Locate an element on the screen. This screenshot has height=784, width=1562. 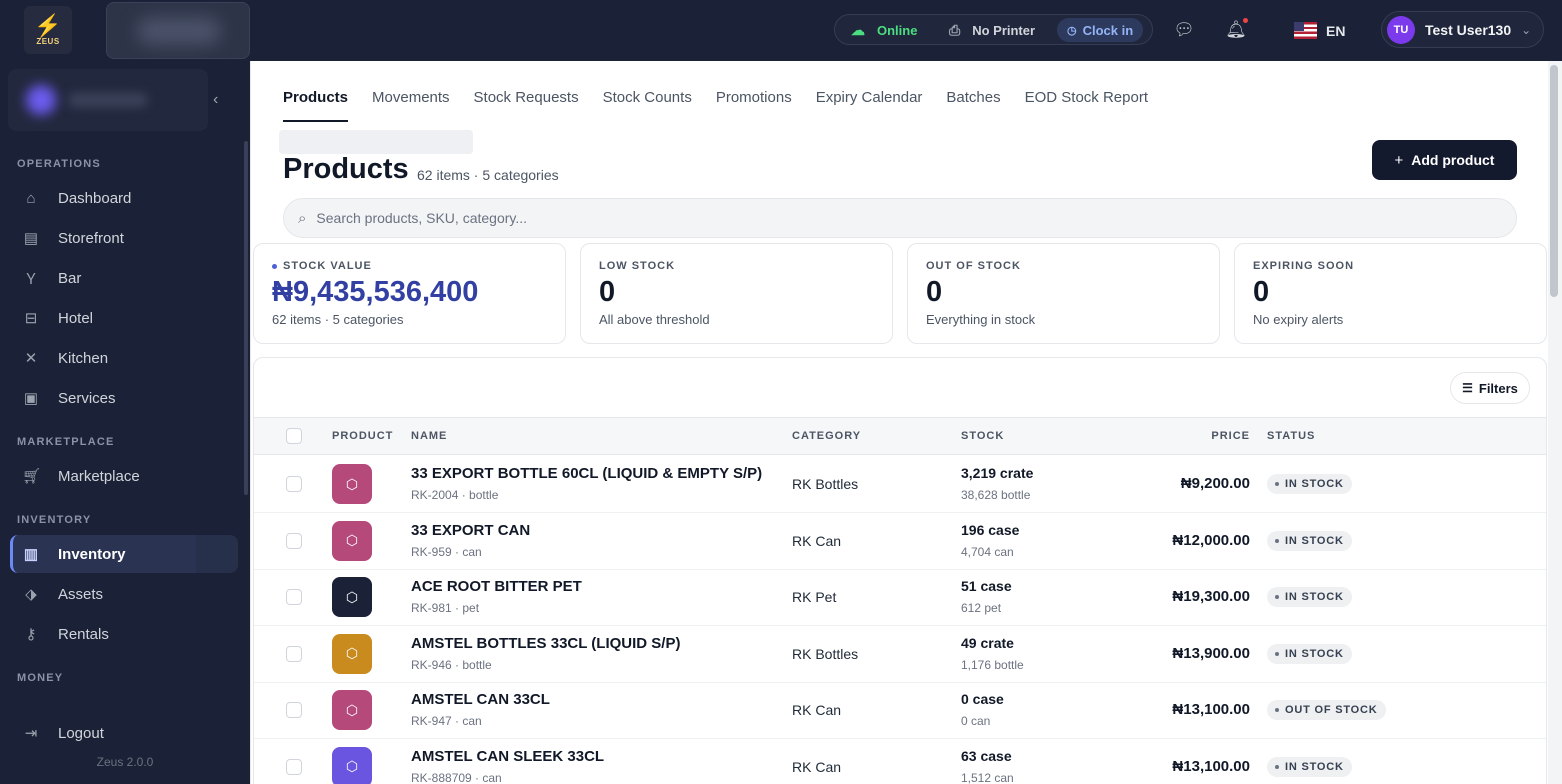
stat-label: OUT OF STOCK is located at coordinates (973, 266).